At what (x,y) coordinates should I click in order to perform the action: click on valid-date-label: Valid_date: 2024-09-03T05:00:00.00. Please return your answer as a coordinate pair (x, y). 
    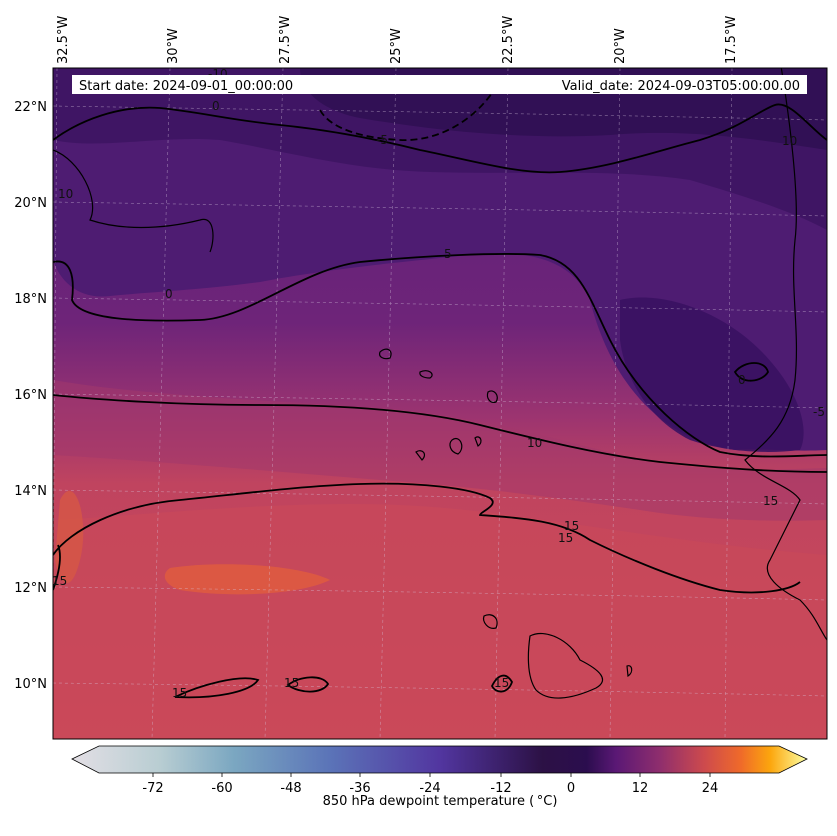
    Looking at the image, I should click on (681, 86).